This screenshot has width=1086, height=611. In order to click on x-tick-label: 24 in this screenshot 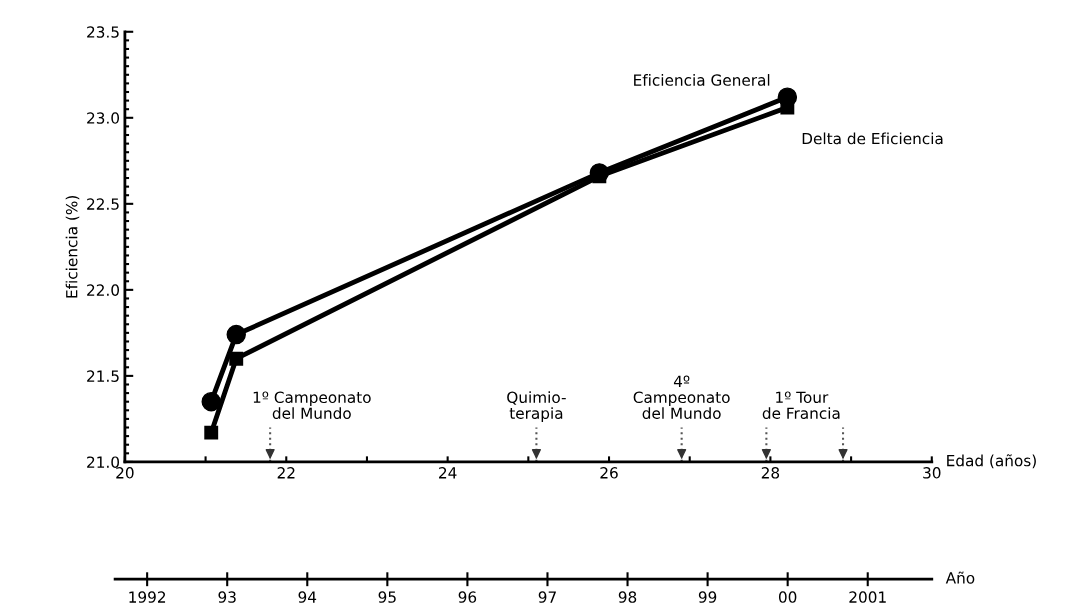, I will do `click(448, 473)`.